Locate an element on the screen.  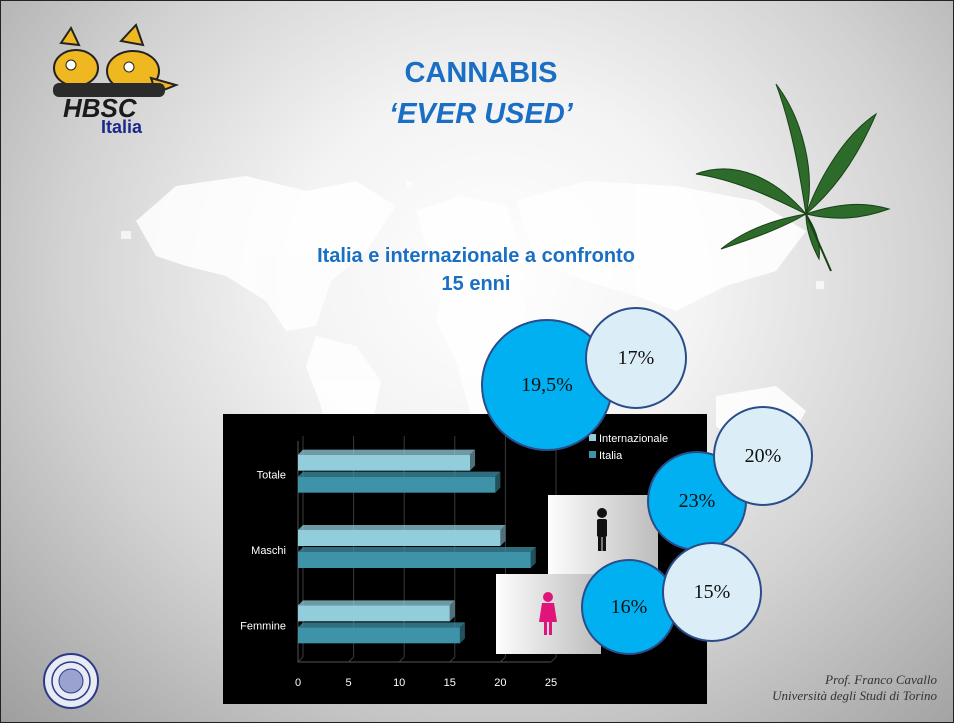
male-figure-icon is located at coordinates (602, 529).